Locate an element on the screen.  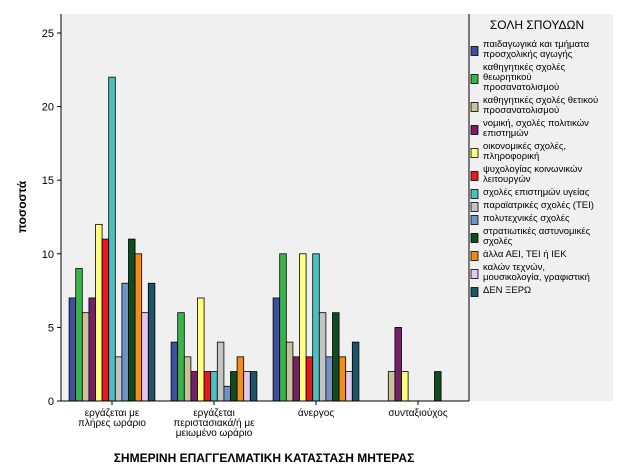
legend-label: καλών τεχνών, μουσικολογία, γραφιστική is located at coordinates (536, 272).